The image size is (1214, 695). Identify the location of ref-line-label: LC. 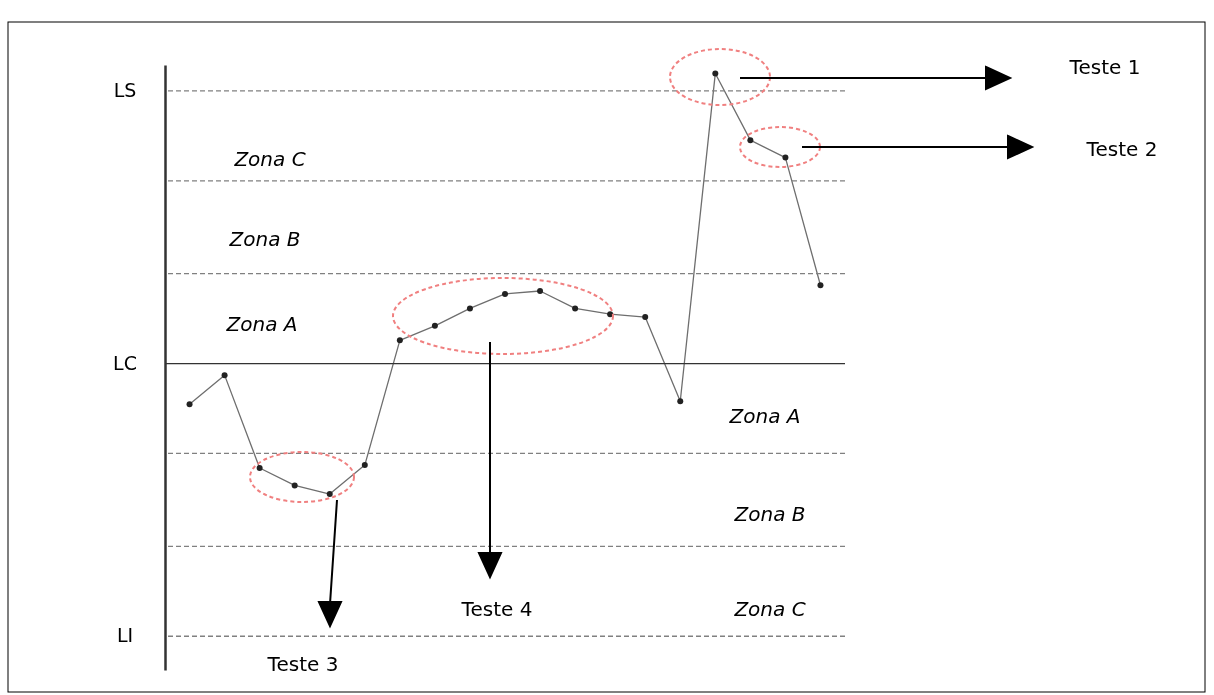
(125, 362).